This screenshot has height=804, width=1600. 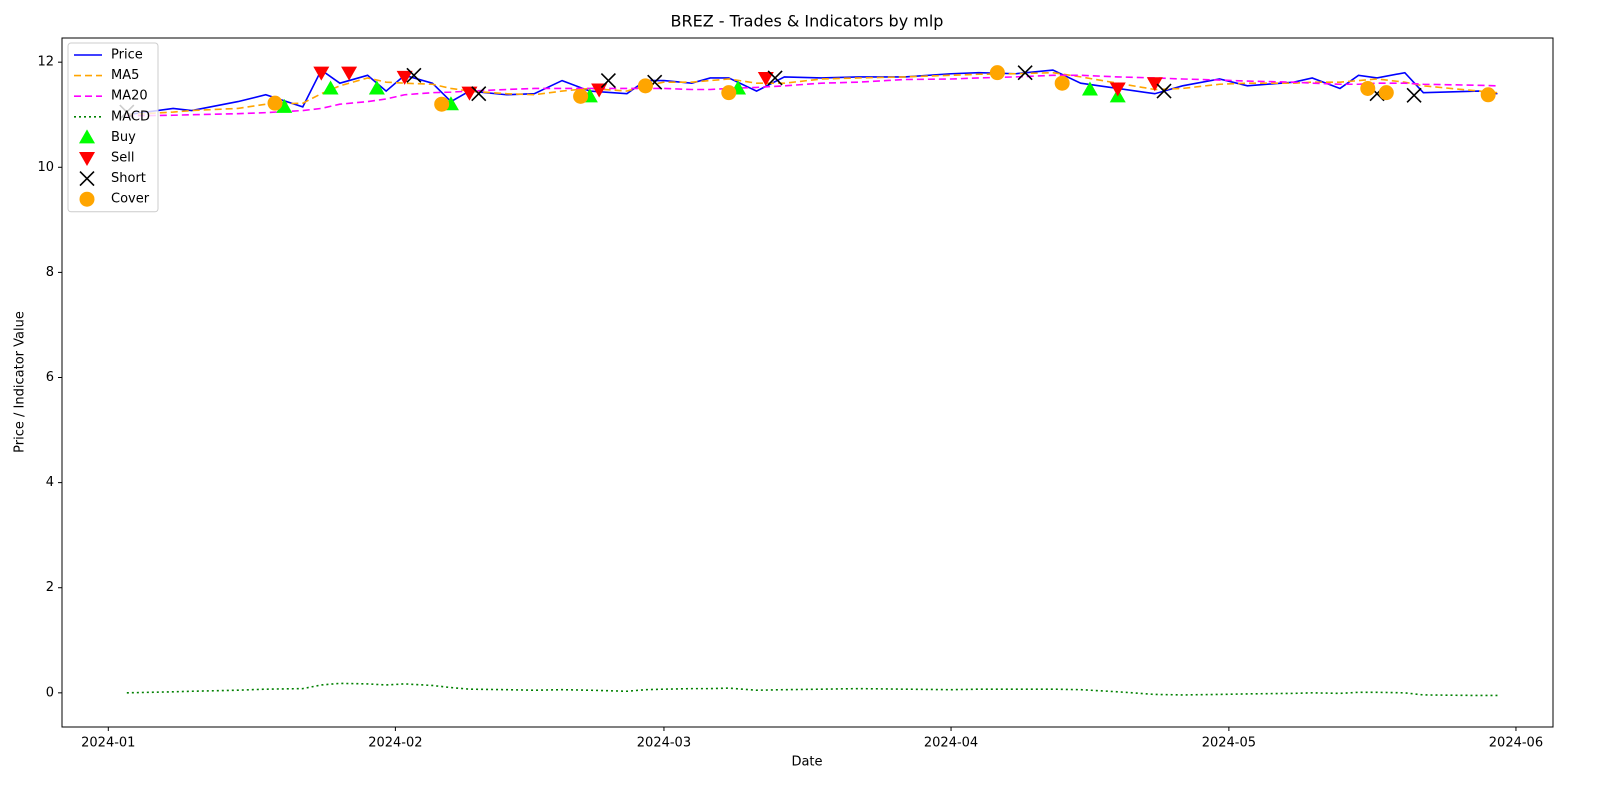 I want to click on legend-label: Short, so click(x=128, y=178).